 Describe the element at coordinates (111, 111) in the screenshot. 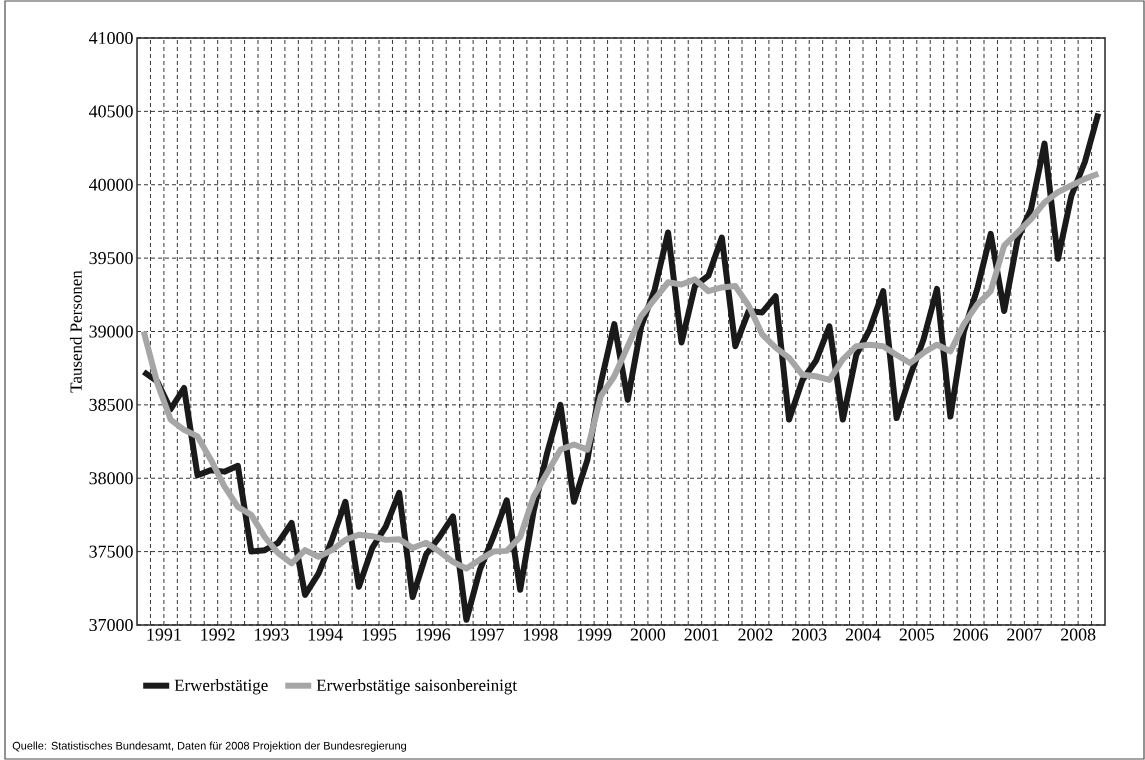

I see `y-tick-label: 40500` at that location.